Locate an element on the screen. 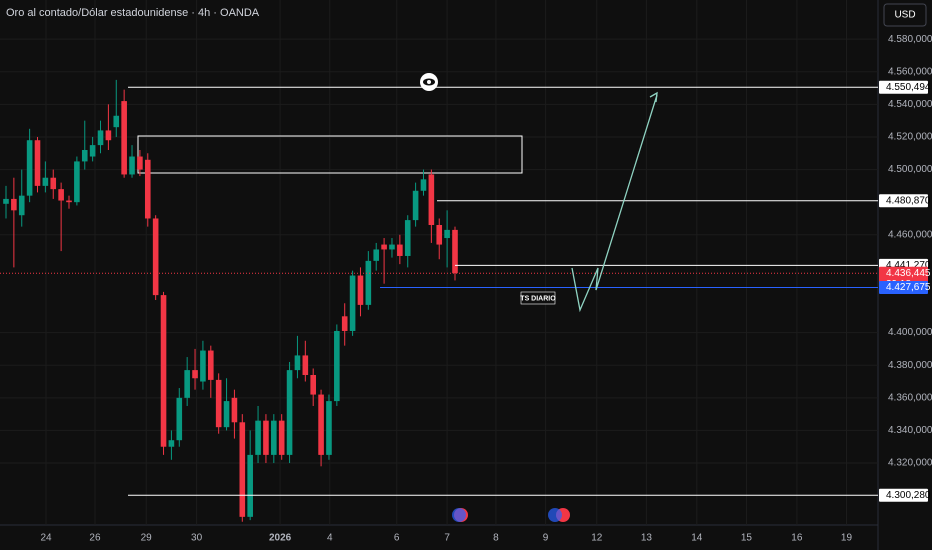 This screenshot has height=550, width=932. x-tick-label: 24 is located at coordinates (46, 538).